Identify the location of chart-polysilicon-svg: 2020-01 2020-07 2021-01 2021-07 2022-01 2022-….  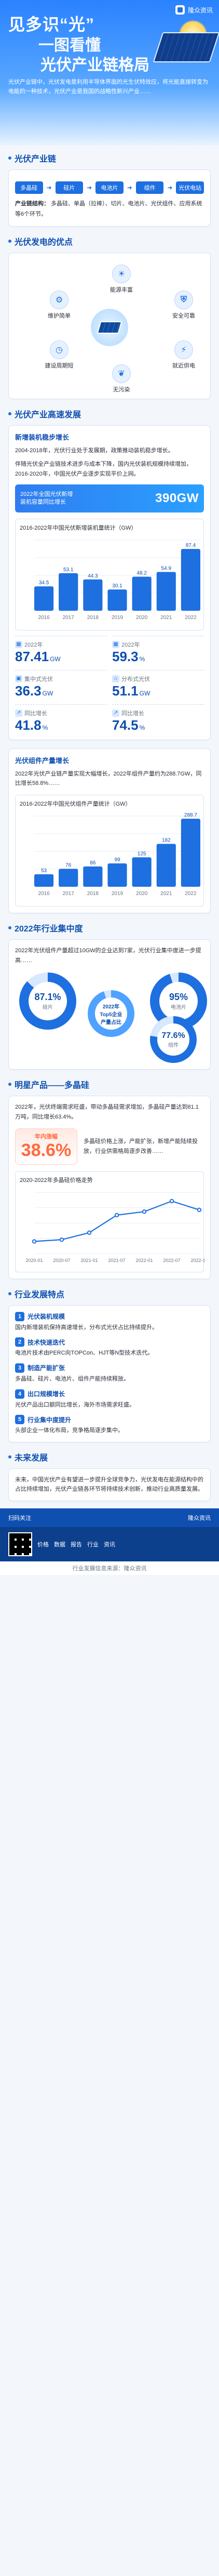
(116, 1227).